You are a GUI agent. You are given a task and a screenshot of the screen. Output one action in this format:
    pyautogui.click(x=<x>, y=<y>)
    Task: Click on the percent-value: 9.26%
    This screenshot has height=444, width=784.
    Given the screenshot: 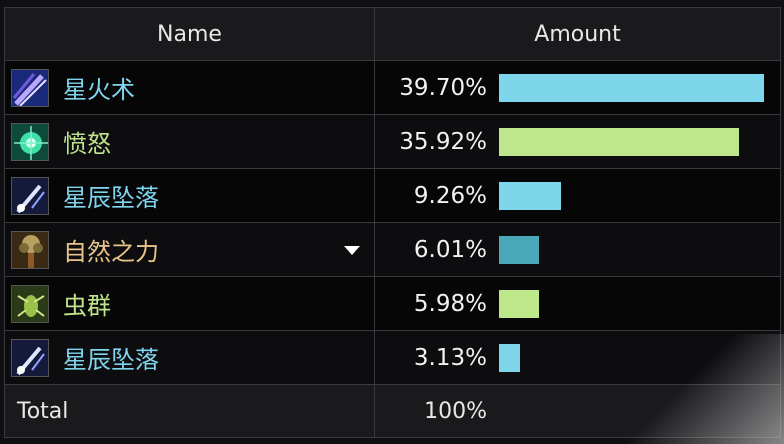 What is the action you would take?
    pyautogui.click(x=450, y=195)
    